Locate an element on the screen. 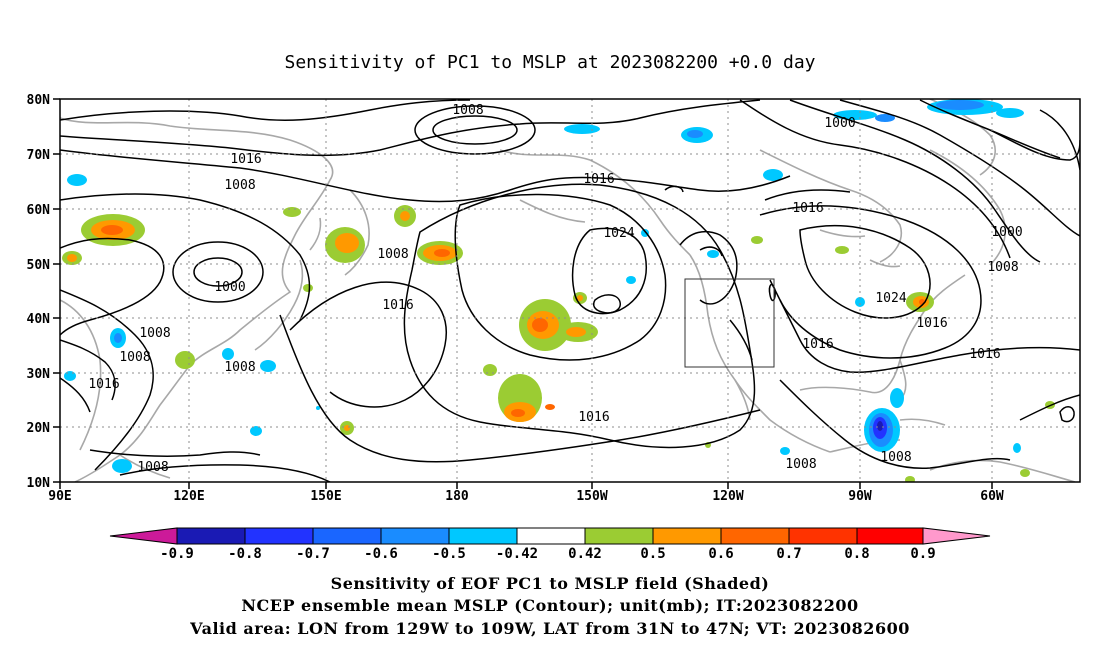 This screenshot has height=650, width=1100. lon-label: 150W is located at coordinates (591, 496).